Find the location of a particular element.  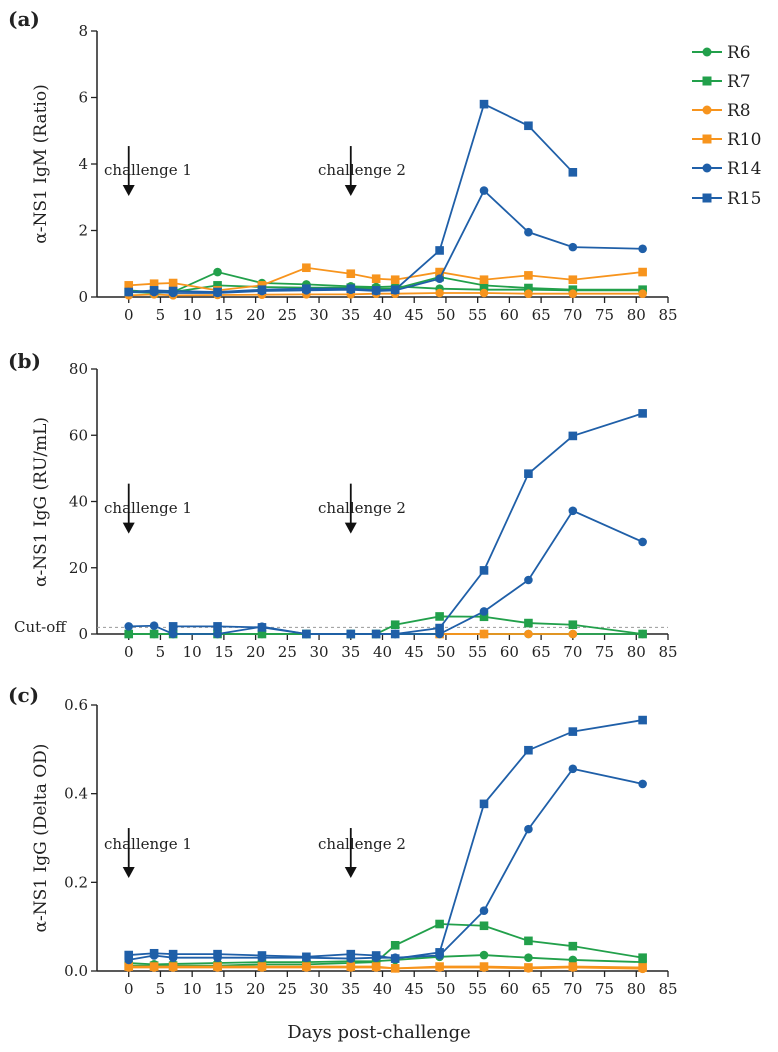

panel-b-challenge-1: challenge 1 is located at coordinates (148, 508).